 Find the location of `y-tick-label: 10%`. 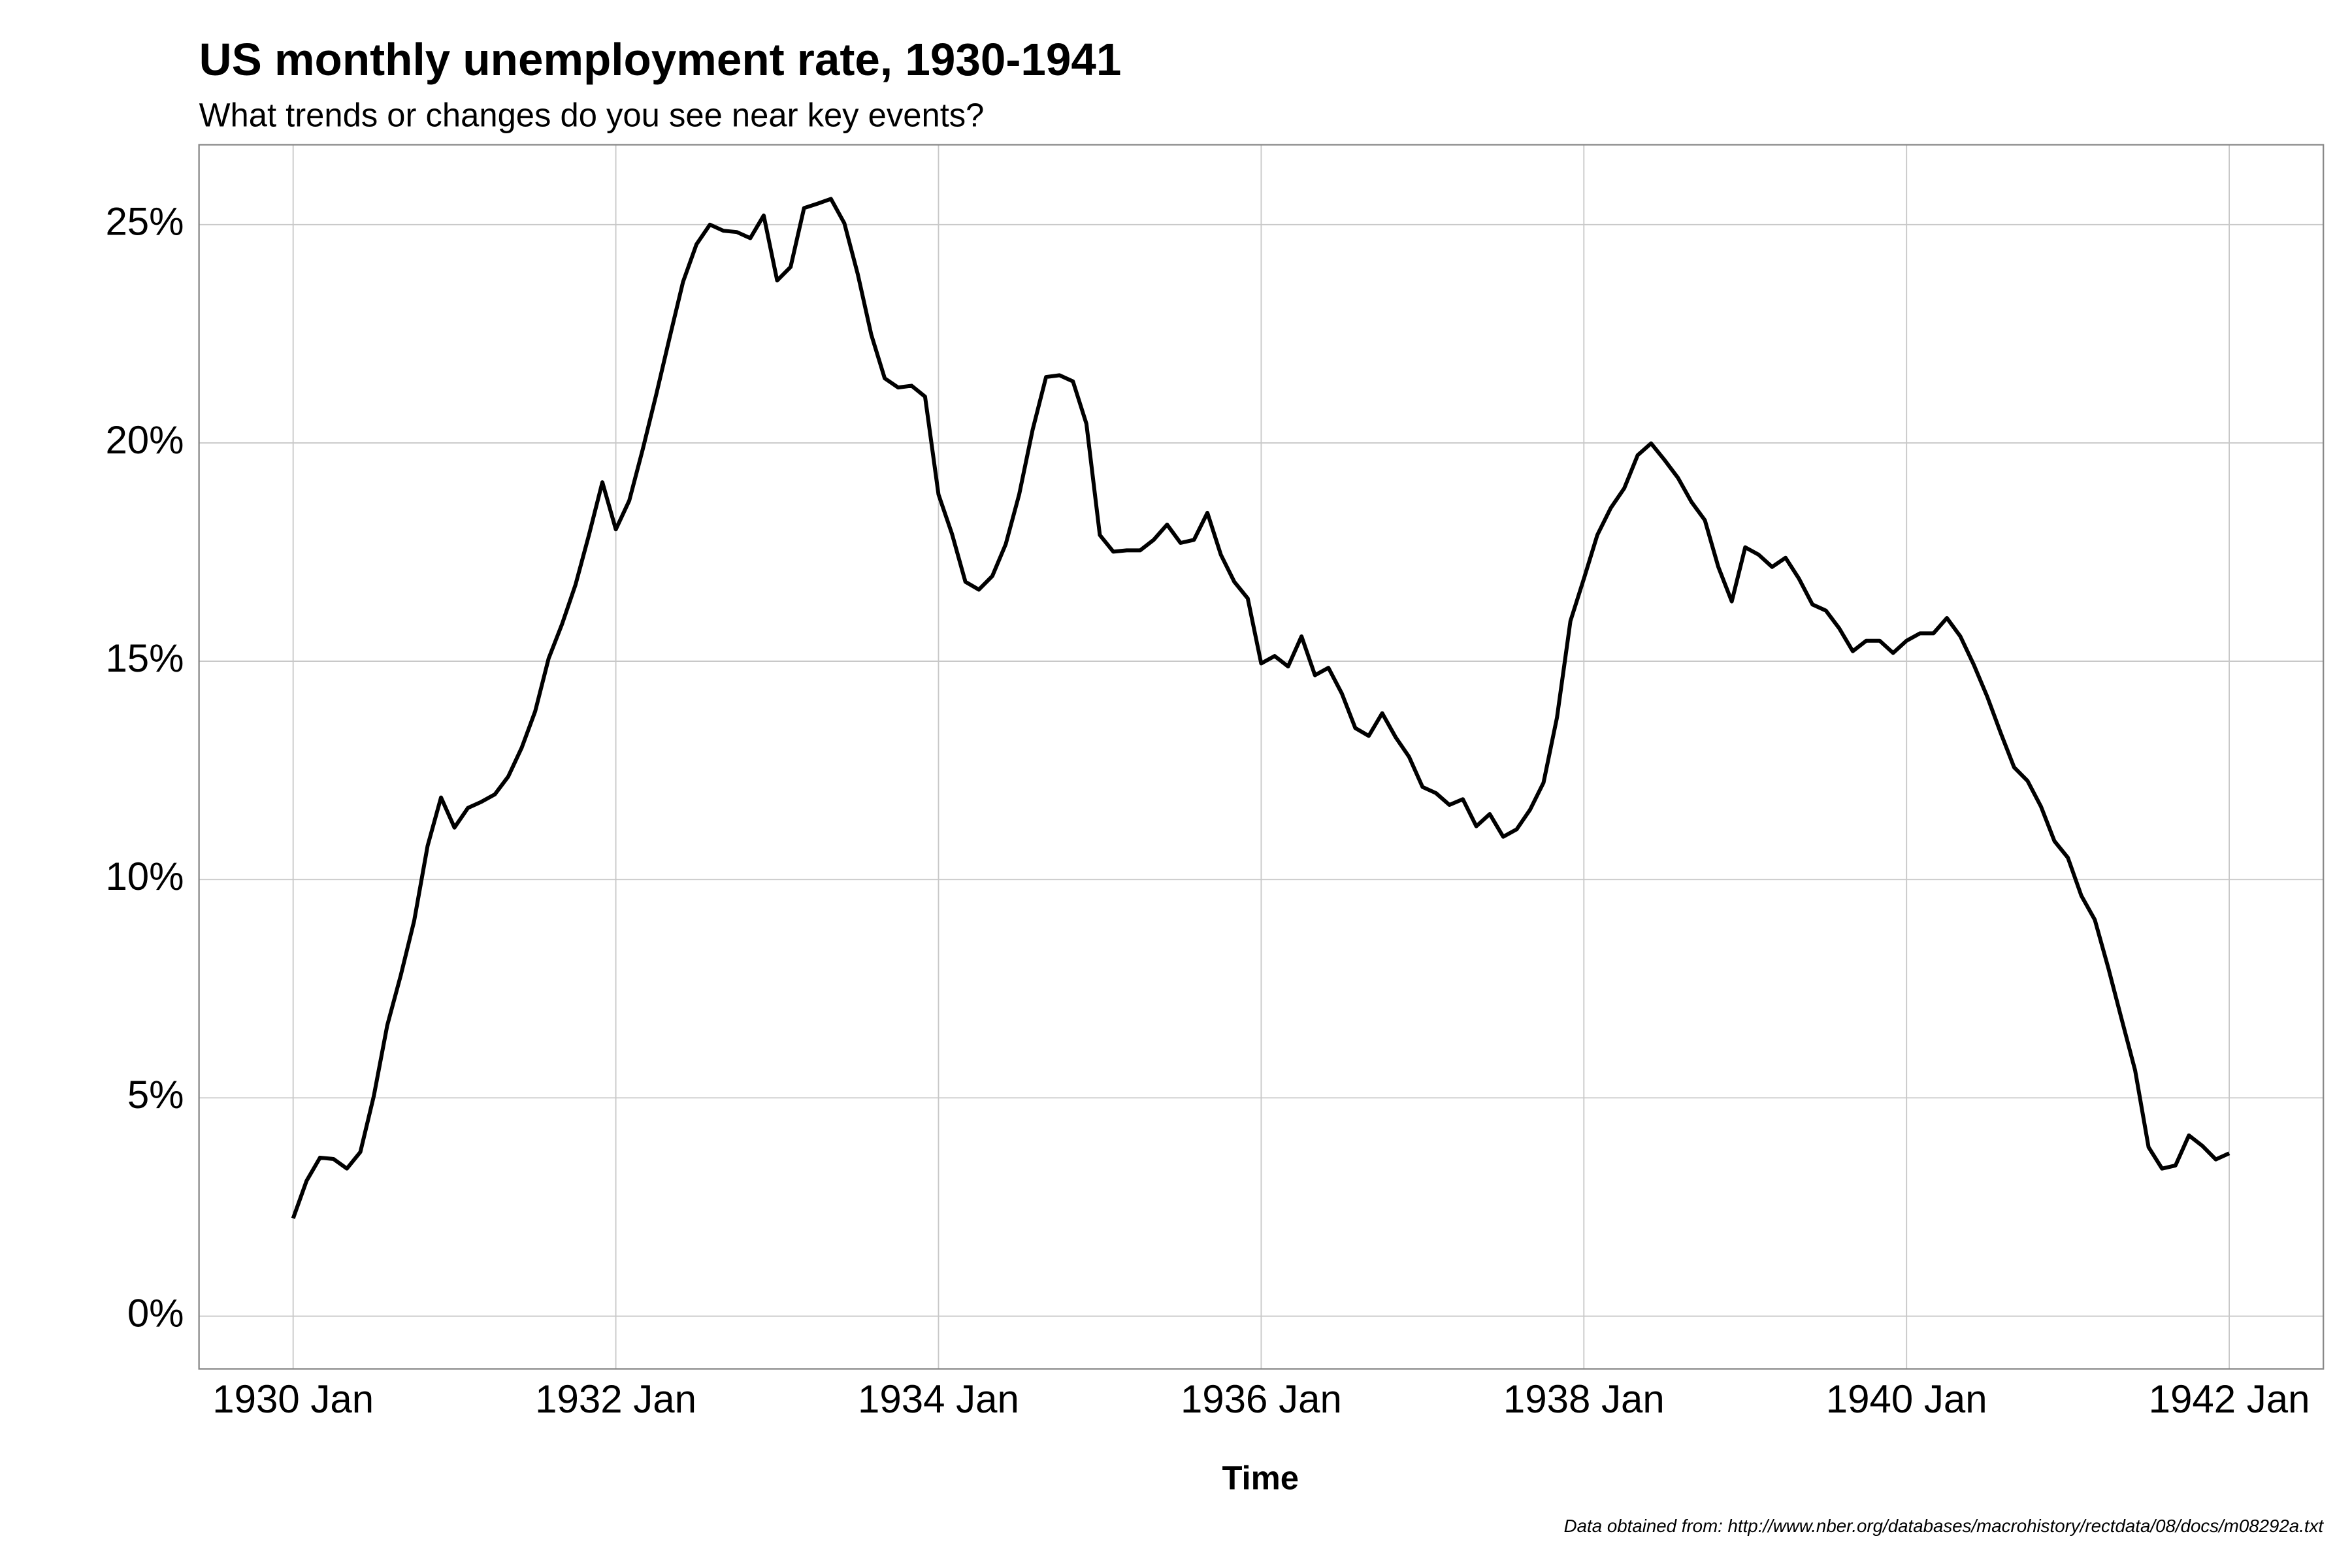

y-tick-label: 10% is located at coordinates (144, 876).